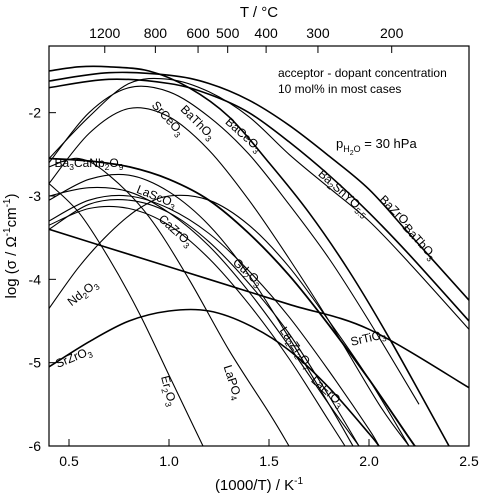  What do you see at coordinates (469, 461) in the screenshot?
I see `x-tick-label: 2.5` at bounding box center [469, 461].